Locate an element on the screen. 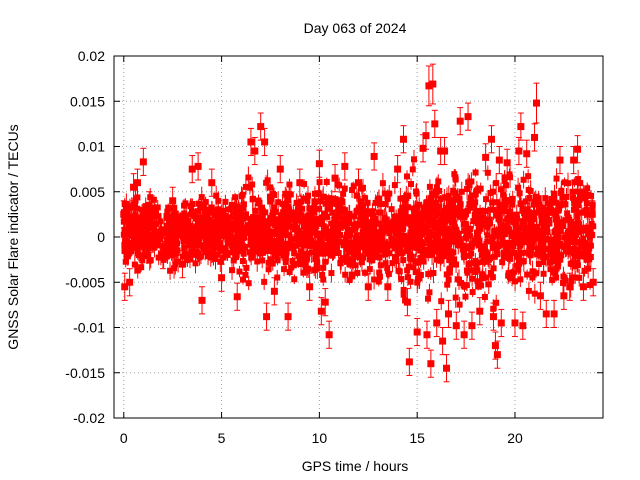  y-tick-label: 0.01 is located at coordinates (91, 147).